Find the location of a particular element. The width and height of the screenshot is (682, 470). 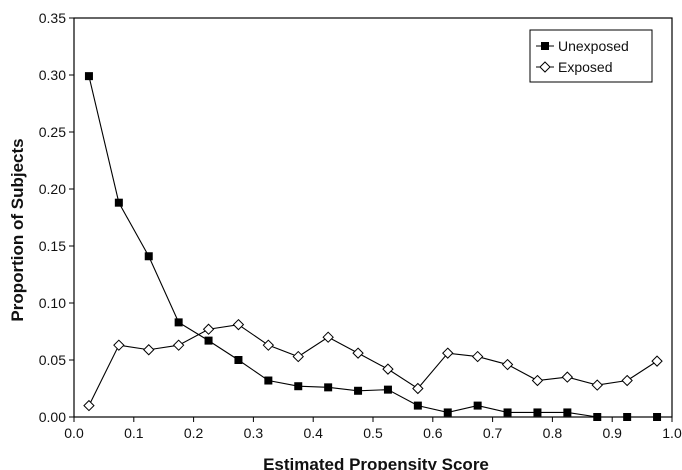

legend-label-unexposed: Unexposed is located at coordinates (593, 46).